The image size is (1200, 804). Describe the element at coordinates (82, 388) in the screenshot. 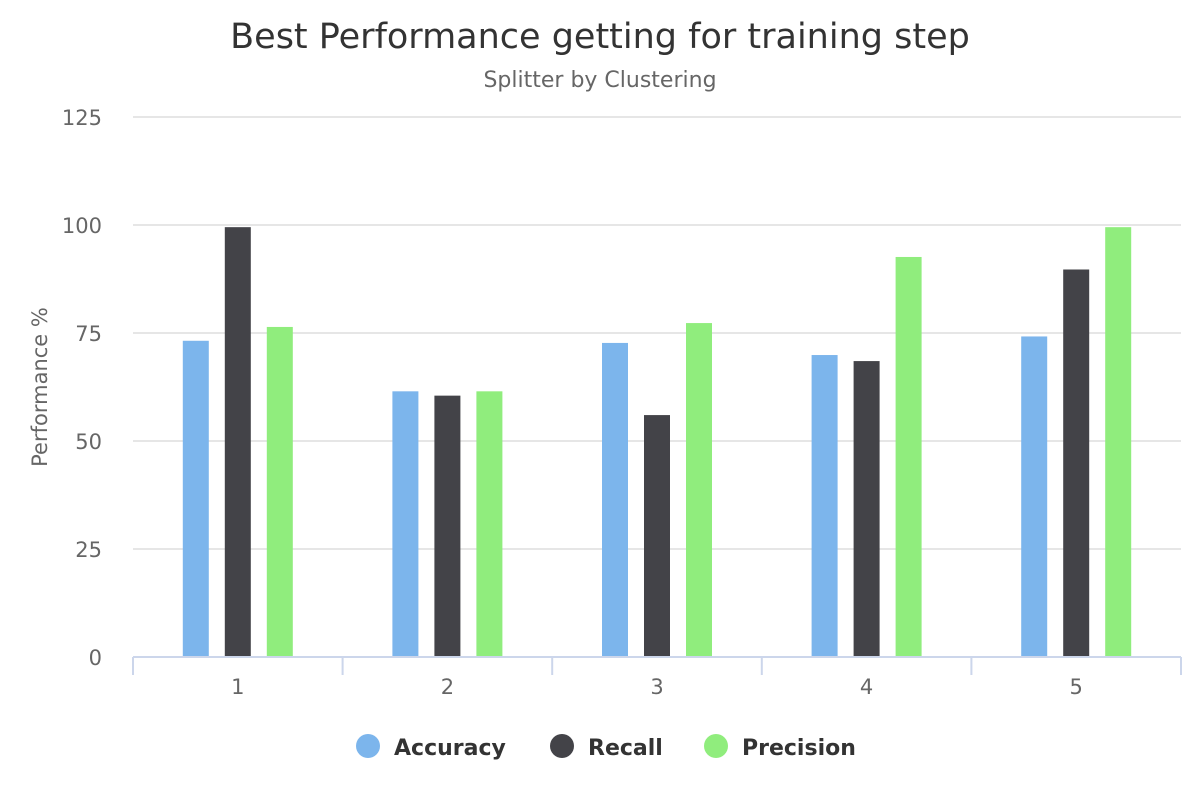

I see `y-axis-ticks: 0 25 50 75 100 125` at that location.